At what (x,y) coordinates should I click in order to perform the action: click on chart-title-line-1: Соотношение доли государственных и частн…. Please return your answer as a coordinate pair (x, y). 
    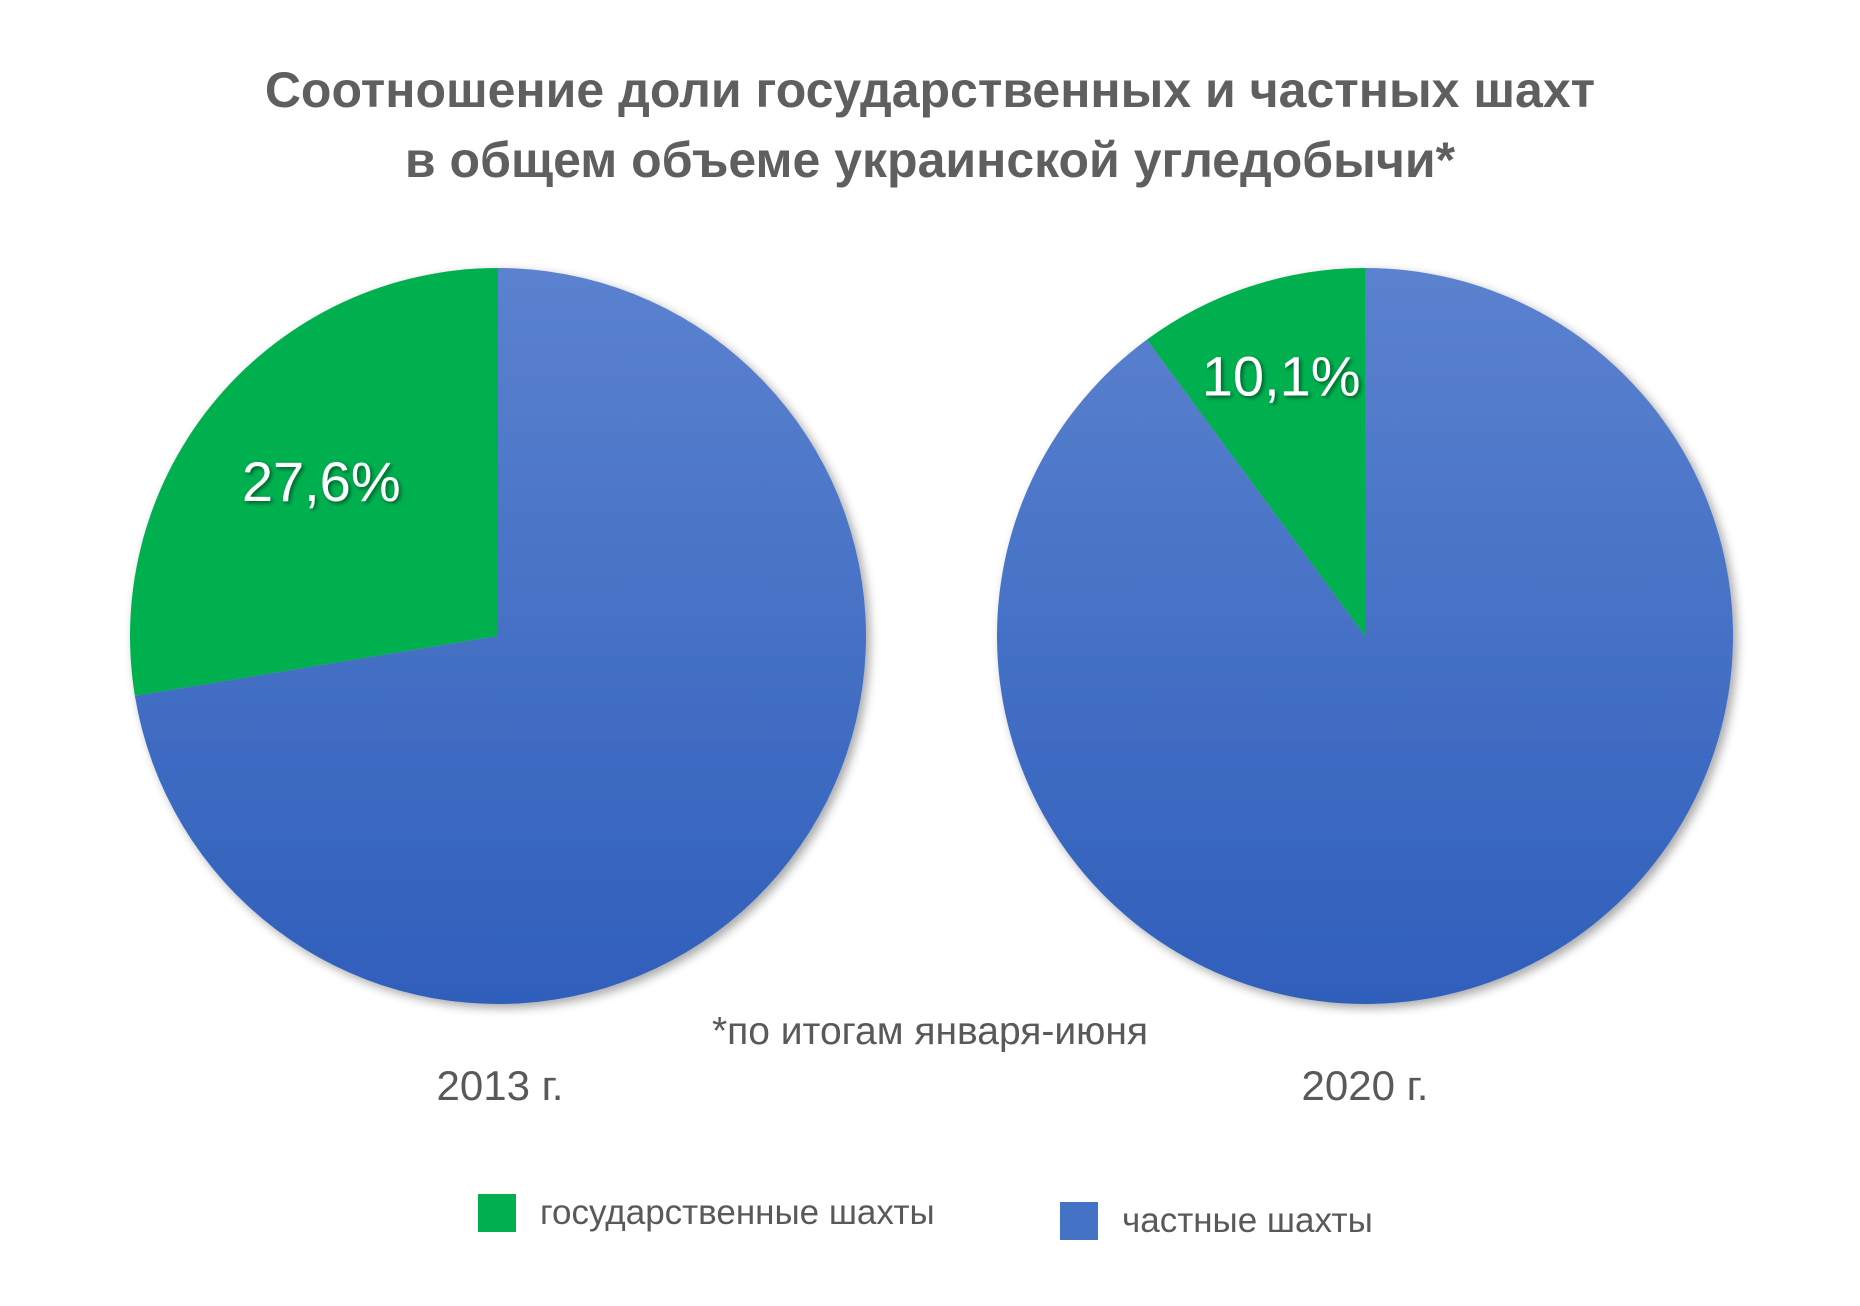
    Looking at the image, I should click on (930, 90).